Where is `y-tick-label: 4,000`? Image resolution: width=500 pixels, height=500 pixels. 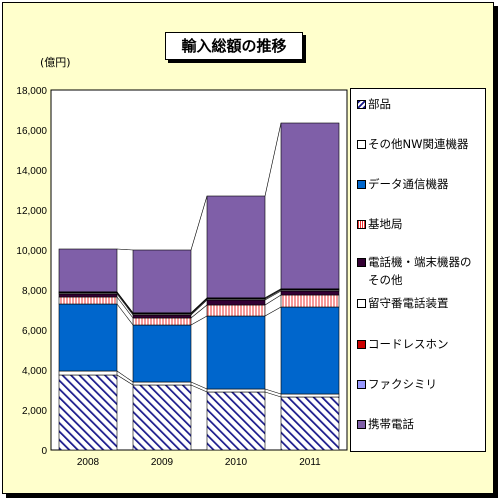 y-tick-label: 4,000 is located at coordinates (34, 371).